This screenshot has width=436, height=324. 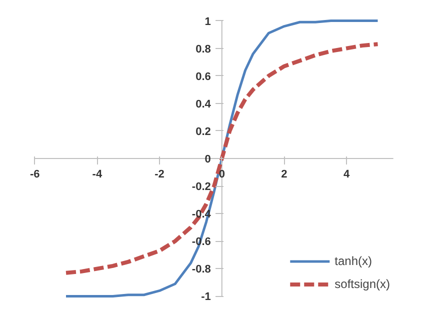 What do you see at coordinates (221, 174) in the screenshot?
I see `x-tick-label: 0` at bounding box center [221, 174].